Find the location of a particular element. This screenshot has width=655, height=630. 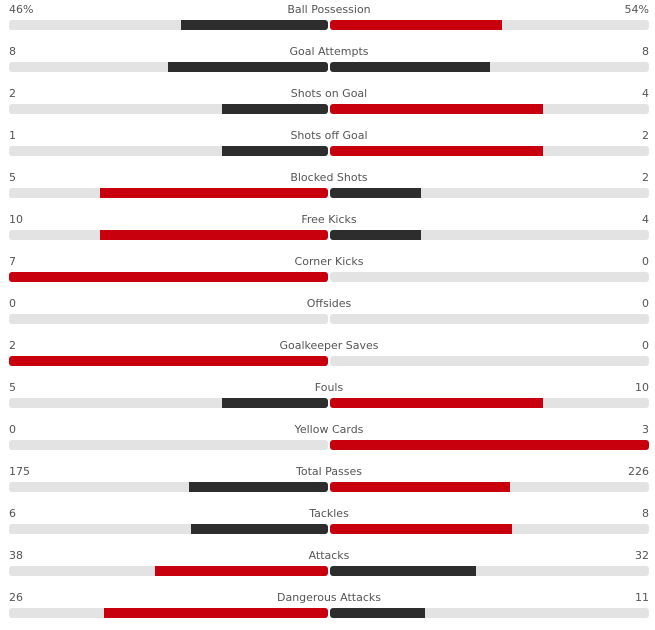

stat-row: Tackles 6 8 is located at coordinates (327, 525).